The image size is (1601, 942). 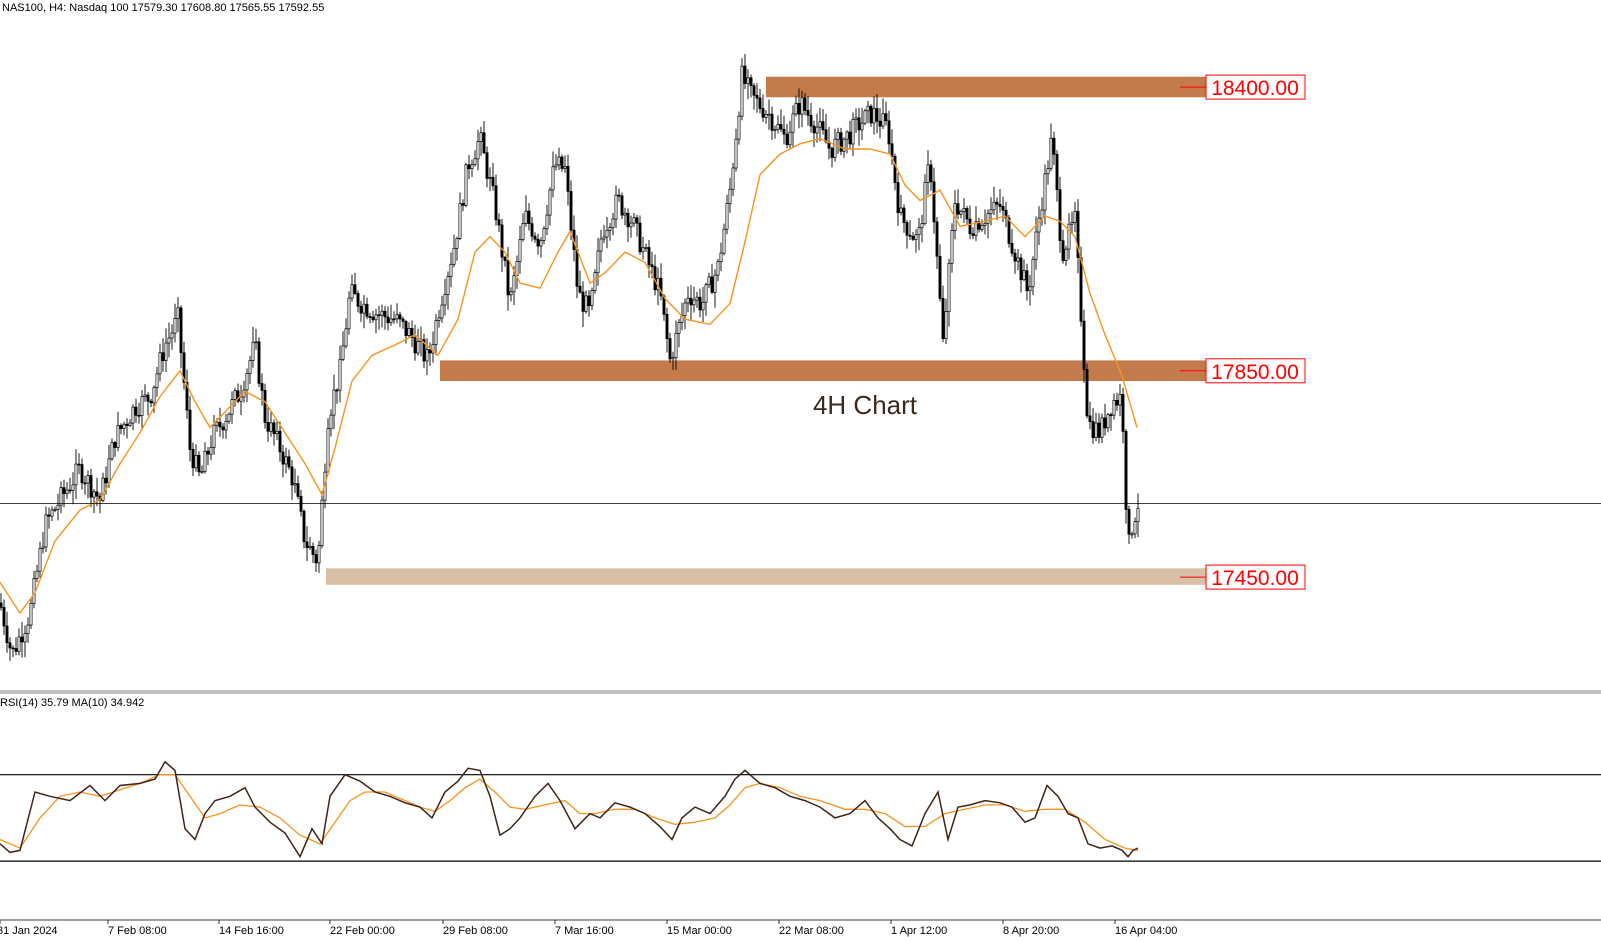 I want to click on time-tick-label: 1 Apr 12:00, so click(x=919, y=931).